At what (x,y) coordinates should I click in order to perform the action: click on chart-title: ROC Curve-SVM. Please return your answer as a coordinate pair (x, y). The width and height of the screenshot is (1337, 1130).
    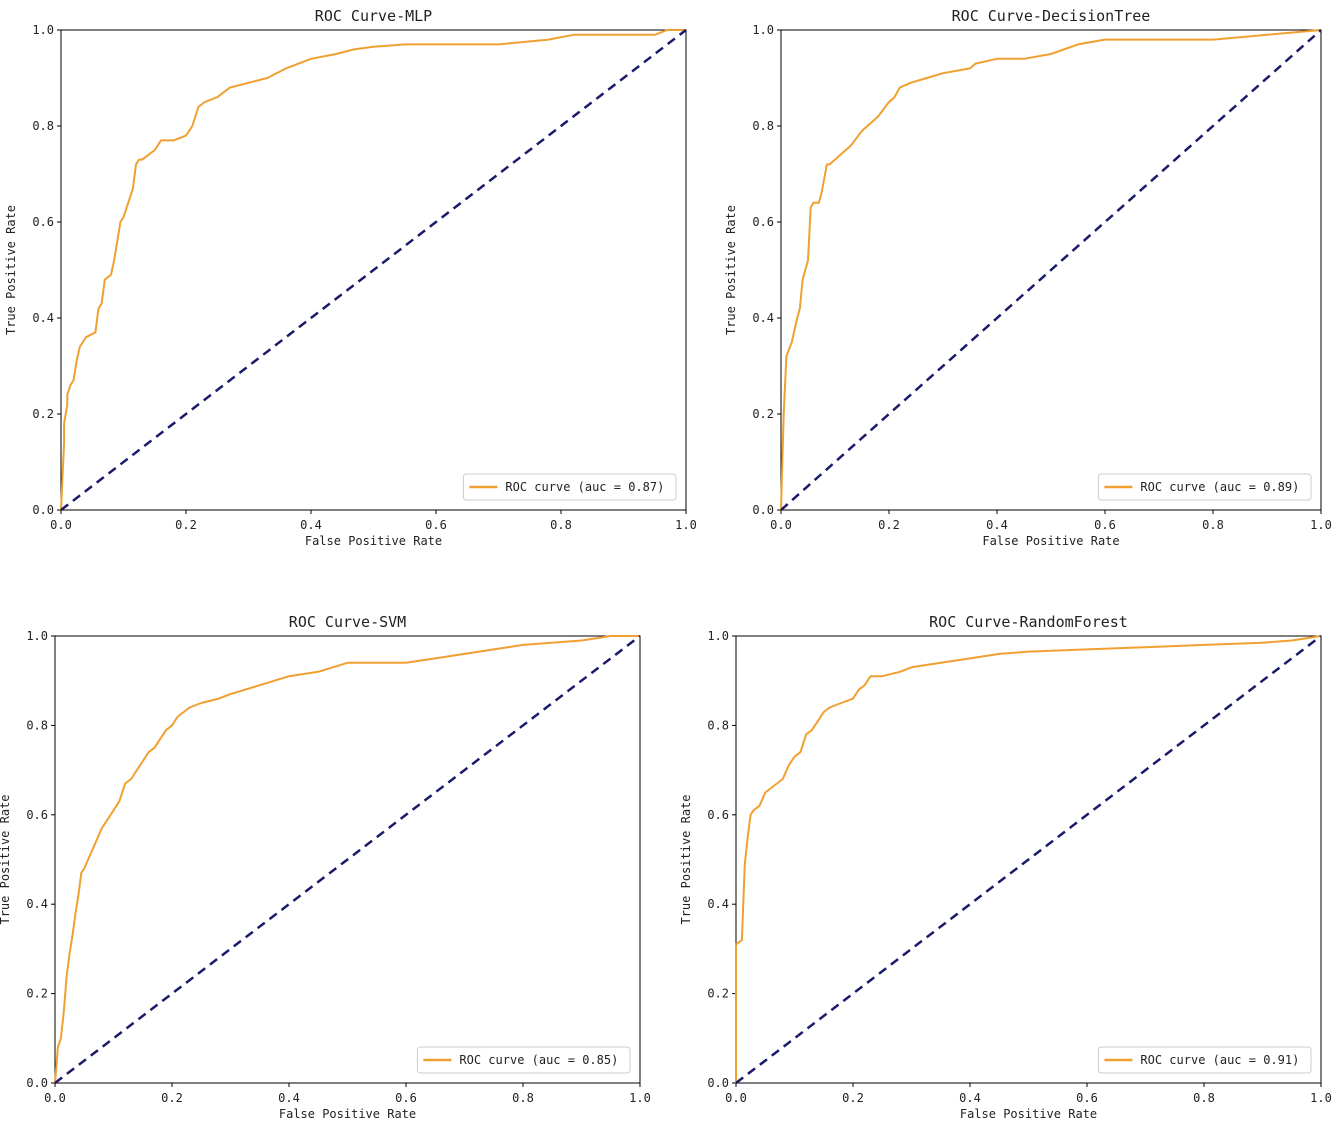
    Looking at the image, I should click on (347, 622).